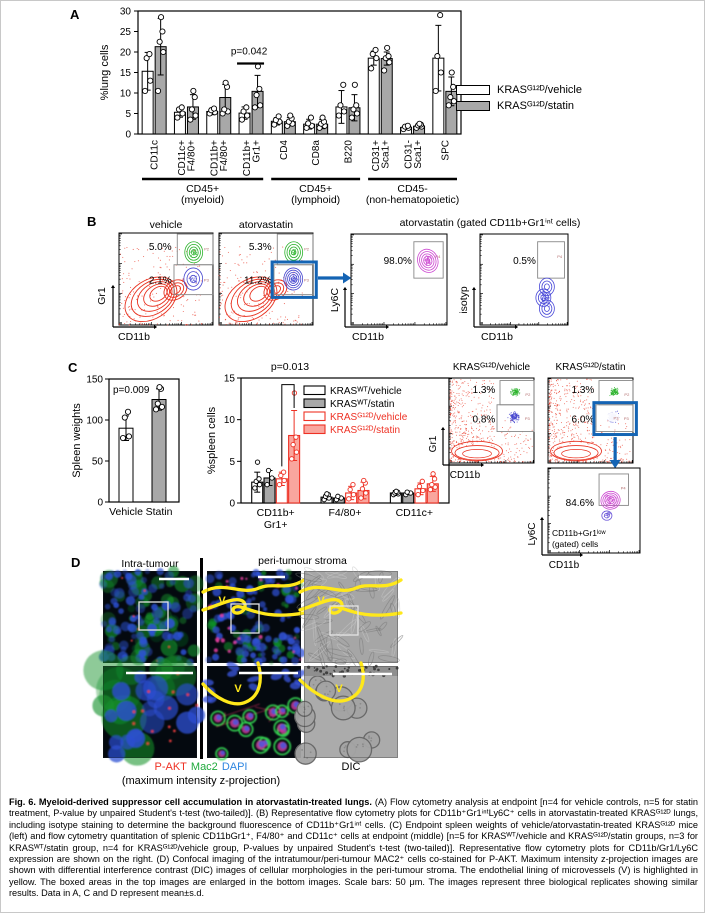  Describe the element at coordinates (253, 618) in the screenshot. I see `peri-tumour-fluorescence-image: V` at that location.